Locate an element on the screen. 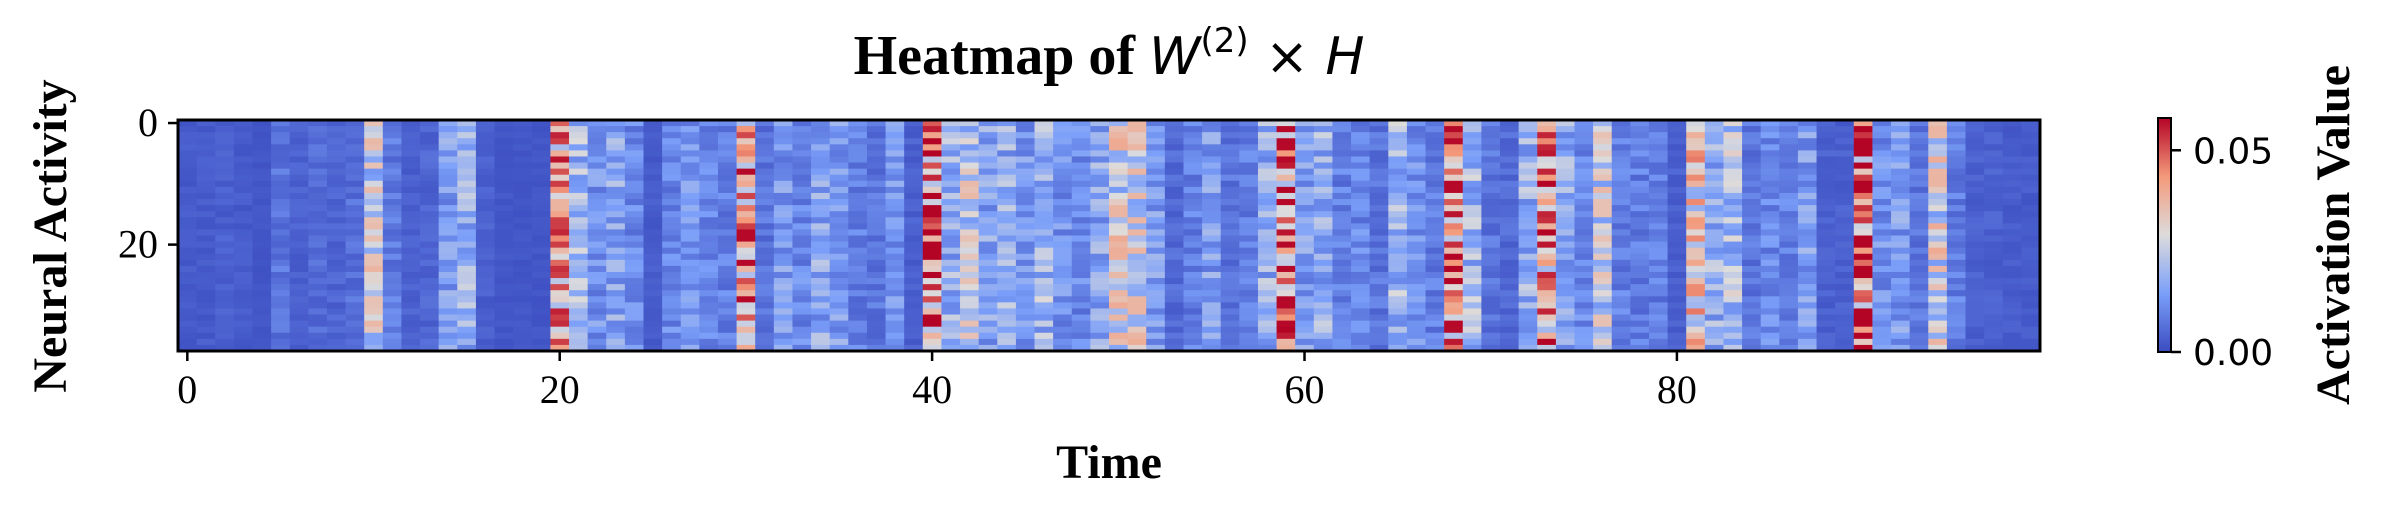 This screenshot has width=2383, height=522. colorbar is located at coordinates (2164, 235).